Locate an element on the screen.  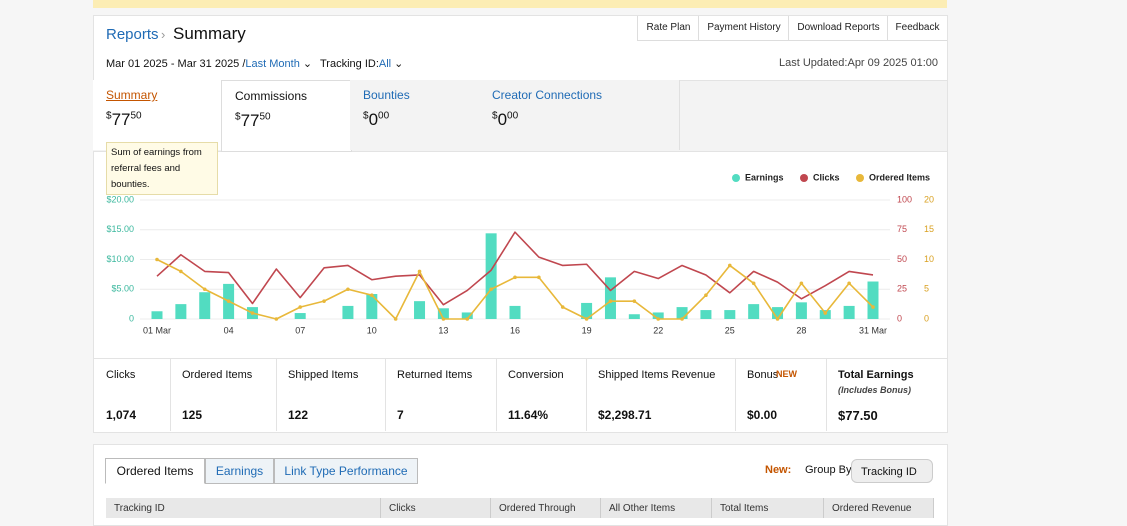
line is located at coordinates (515, 268).